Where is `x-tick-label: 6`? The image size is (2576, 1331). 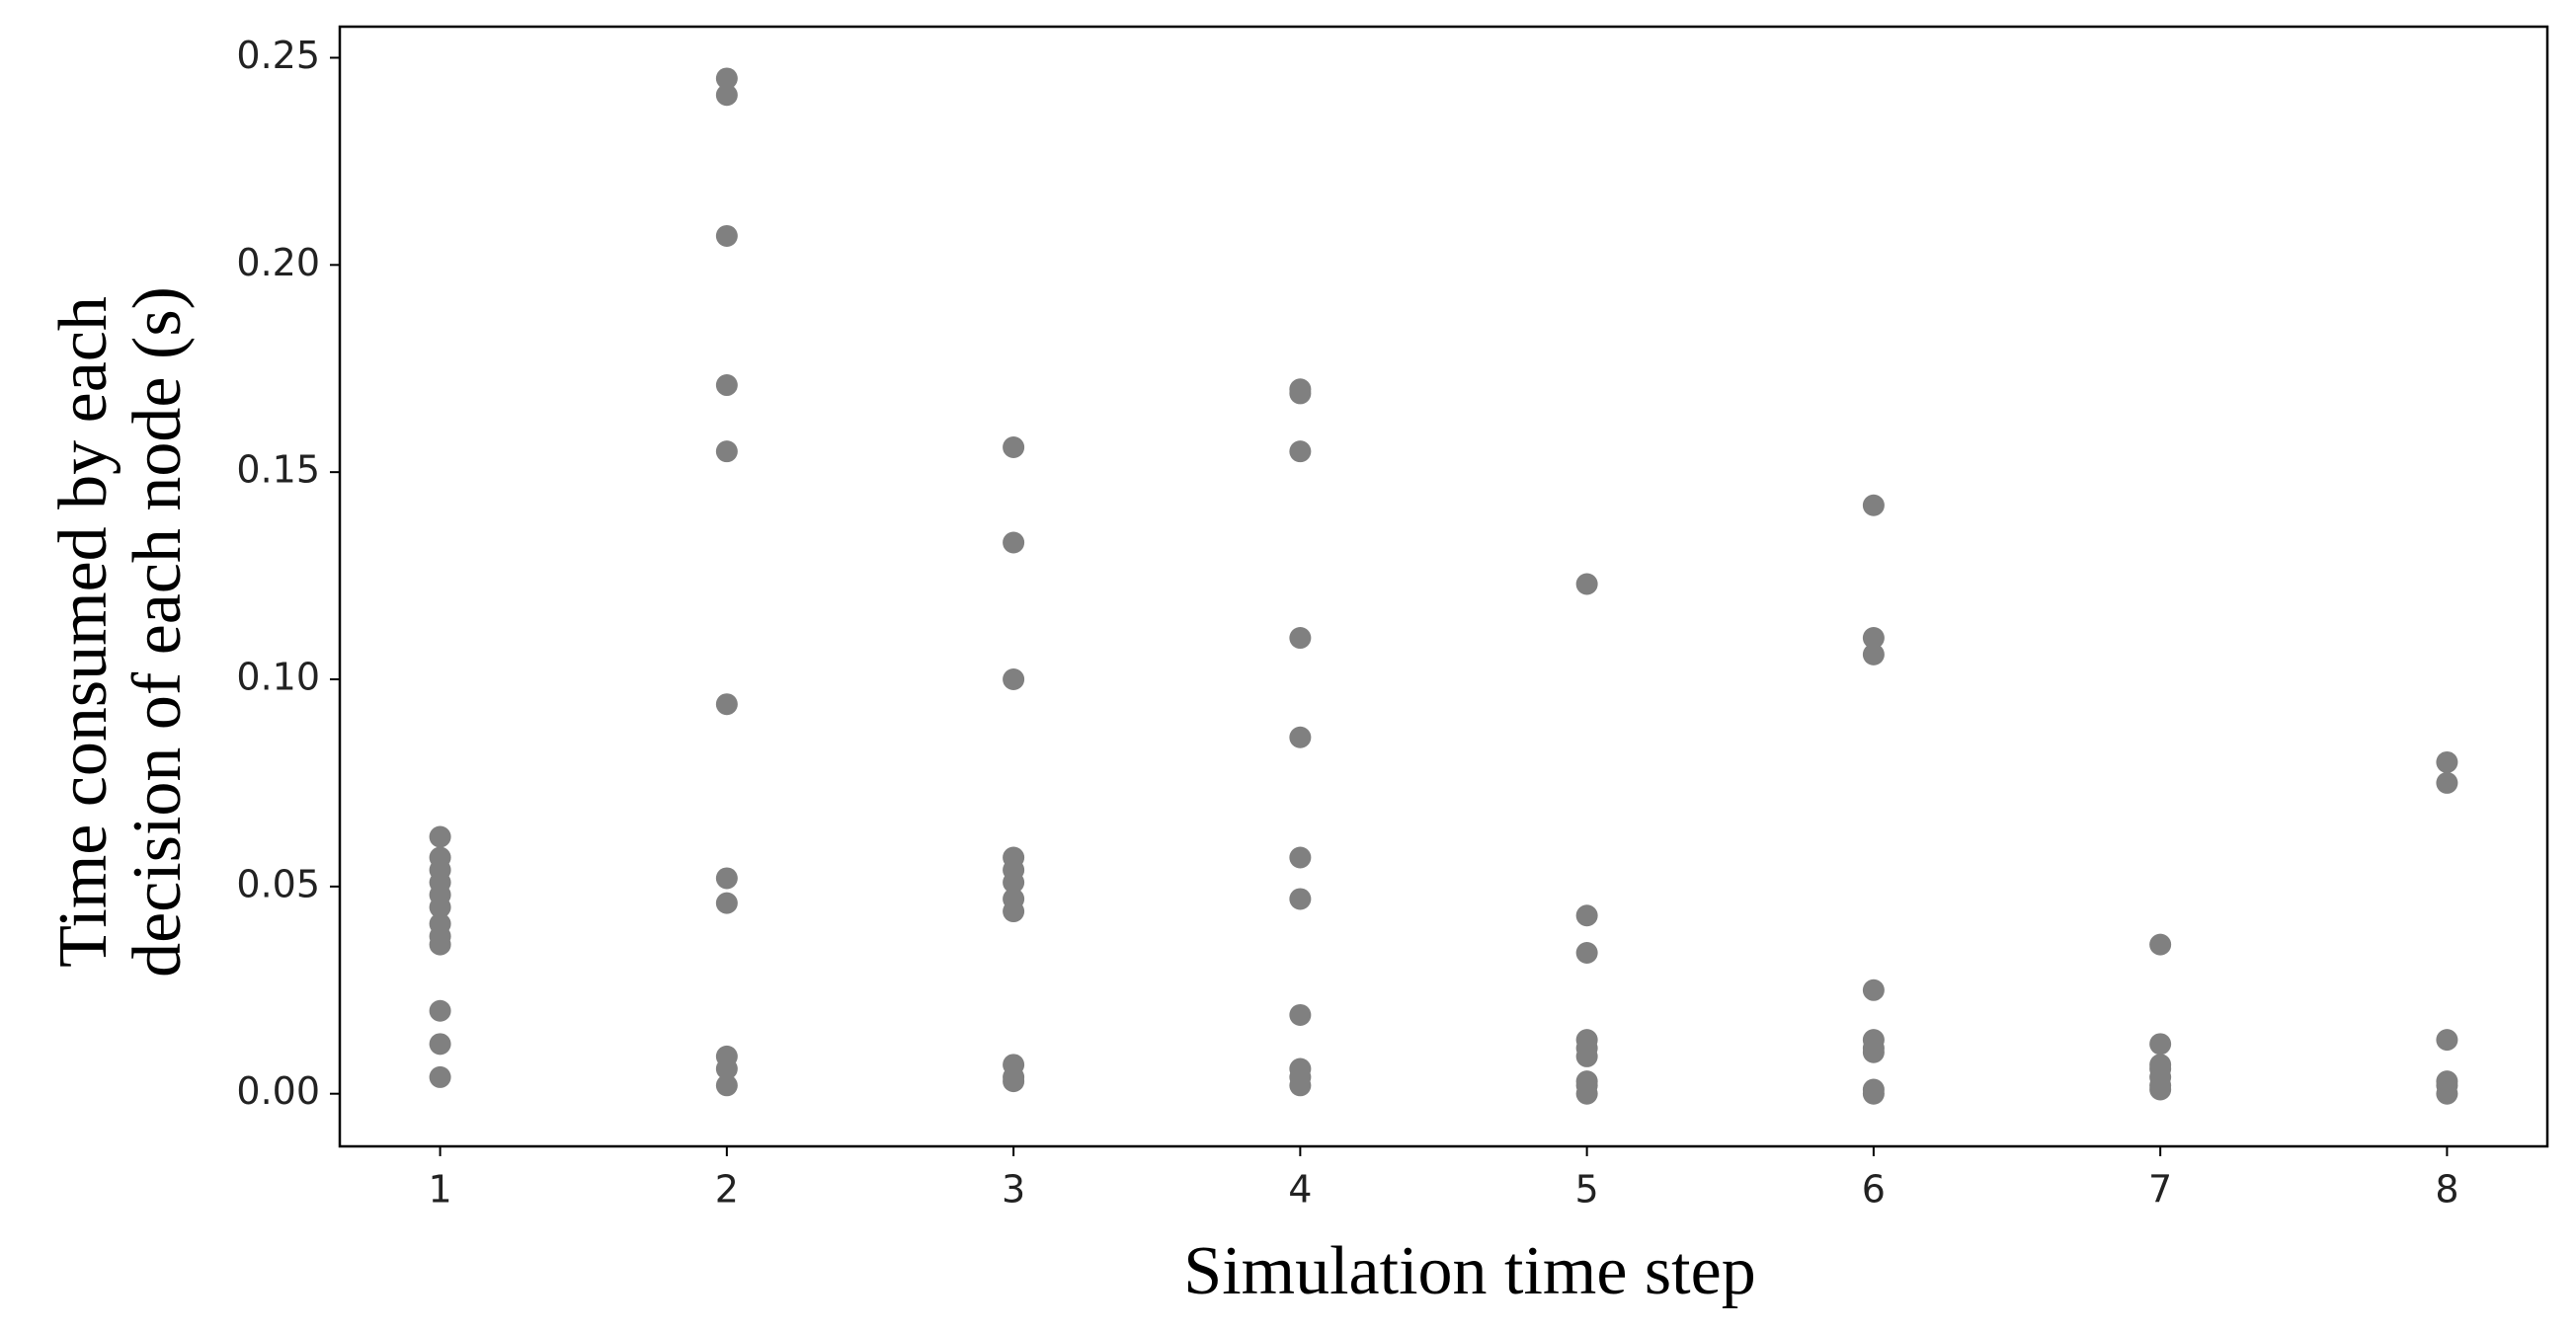 x-tick-label: 6 is located at coordinates (1874, 1190).